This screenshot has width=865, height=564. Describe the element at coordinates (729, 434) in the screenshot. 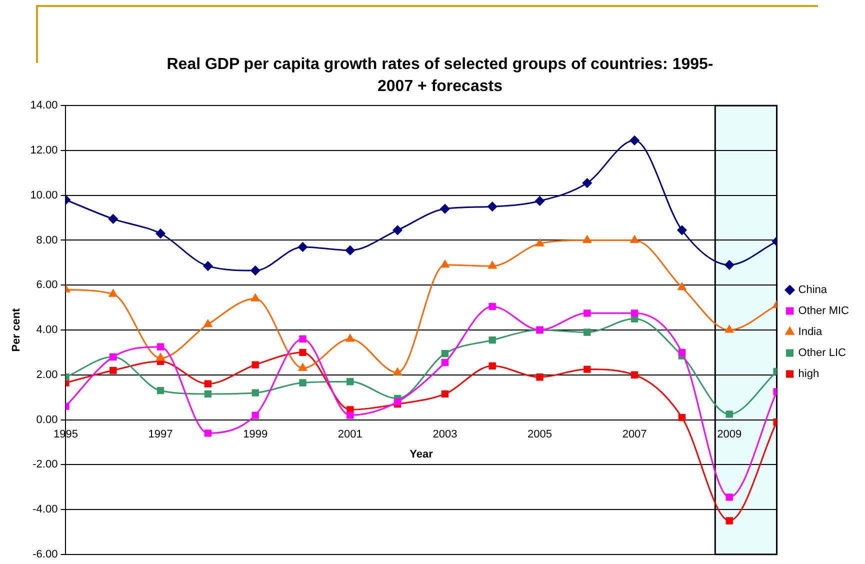

I see `x-tick-label: 2009` at that location.